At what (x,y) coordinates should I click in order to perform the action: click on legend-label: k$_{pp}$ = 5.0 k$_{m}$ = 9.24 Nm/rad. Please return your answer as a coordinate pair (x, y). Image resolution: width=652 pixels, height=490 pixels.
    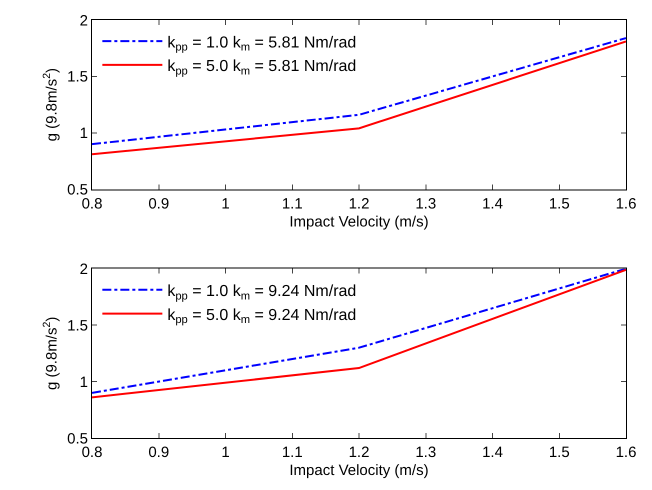
    Looking at the image, I should click on (261, 316).